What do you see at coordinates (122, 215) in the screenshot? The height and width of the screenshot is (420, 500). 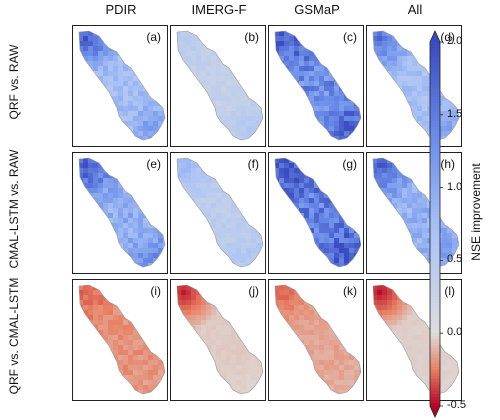 I see `basin-map` at bounding box center [122, 215].